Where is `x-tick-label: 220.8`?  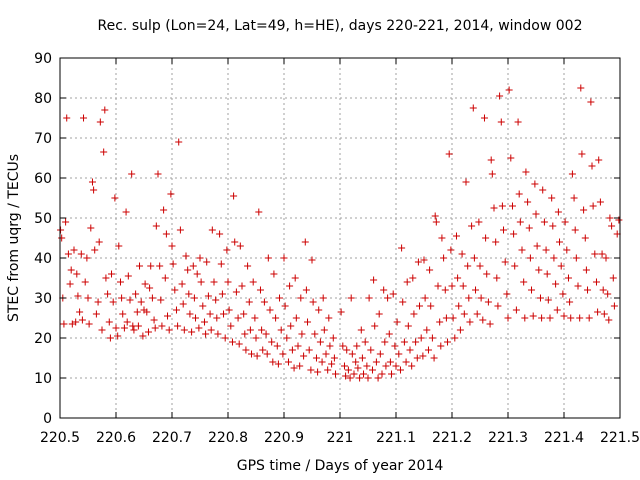 x-tick-label: 220.8 is located at coordinates (228, 438).